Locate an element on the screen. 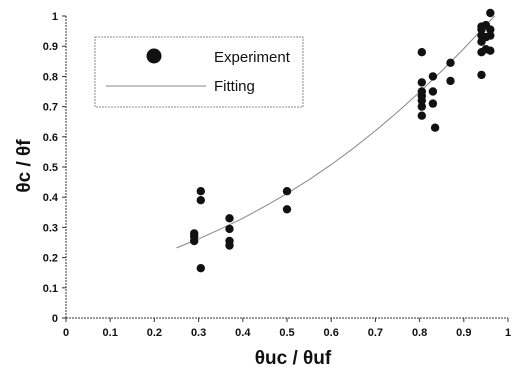 The width and height of the screenshot is (521, 373). y-tick-label: 0.9 is located at coordinates (50, 47).